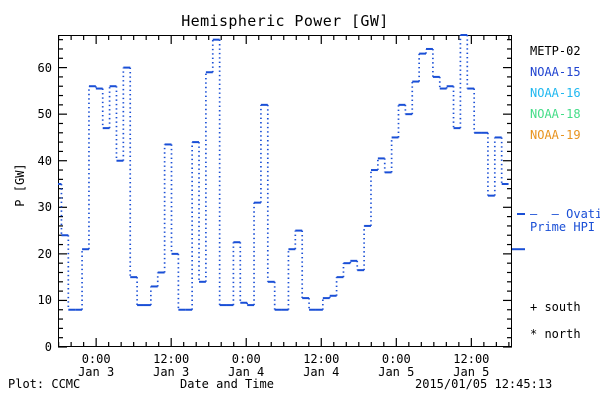 The width and height of the screenshot is (600, 400). I want to click on x-axis-tick-label: 12:00 Jan 3, so click(171, 366).